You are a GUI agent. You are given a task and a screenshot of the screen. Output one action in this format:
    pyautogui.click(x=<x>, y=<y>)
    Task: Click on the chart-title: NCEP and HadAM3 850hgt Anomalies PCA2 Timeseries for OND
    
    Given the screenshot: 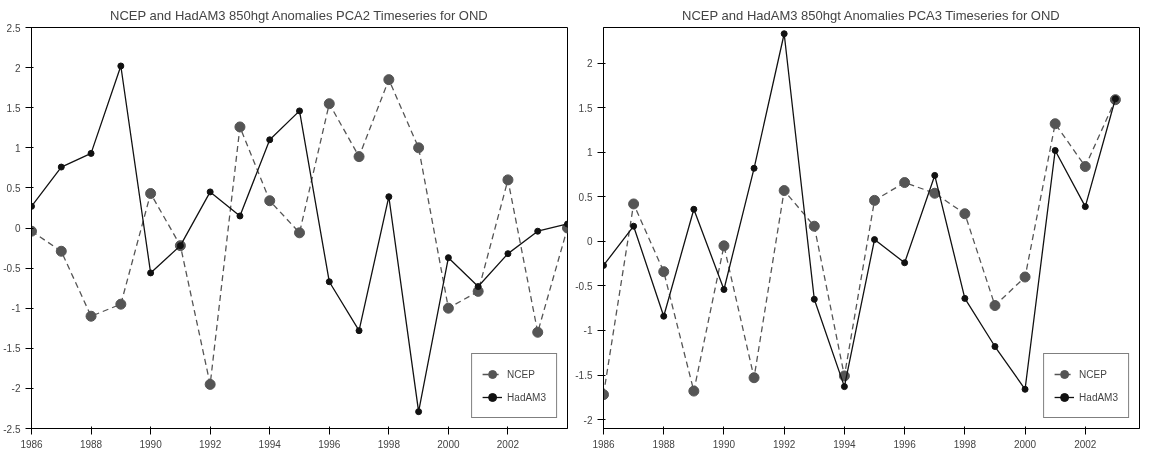 What is the action you would take?
    pyautogui.click(x=299, y=15)
    